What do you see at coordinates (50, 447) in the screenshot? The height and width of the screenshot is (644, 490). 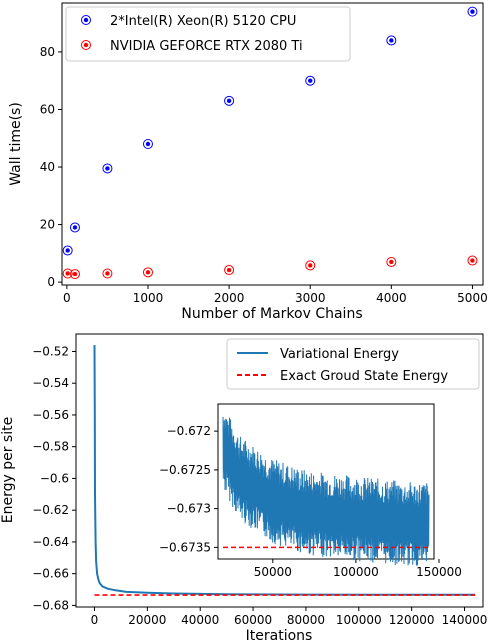 I see `bottom-y-tick-label: −0.58` at bounding box center [50, 447].